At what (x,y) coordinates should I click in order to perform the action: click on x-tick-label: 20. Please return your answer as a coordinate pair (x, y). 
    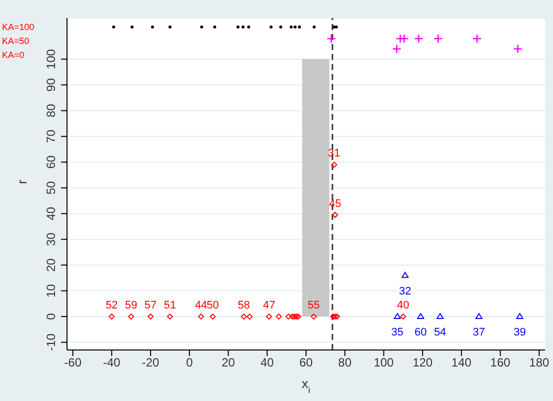
    Looking at the image, I should click on (229, 363).